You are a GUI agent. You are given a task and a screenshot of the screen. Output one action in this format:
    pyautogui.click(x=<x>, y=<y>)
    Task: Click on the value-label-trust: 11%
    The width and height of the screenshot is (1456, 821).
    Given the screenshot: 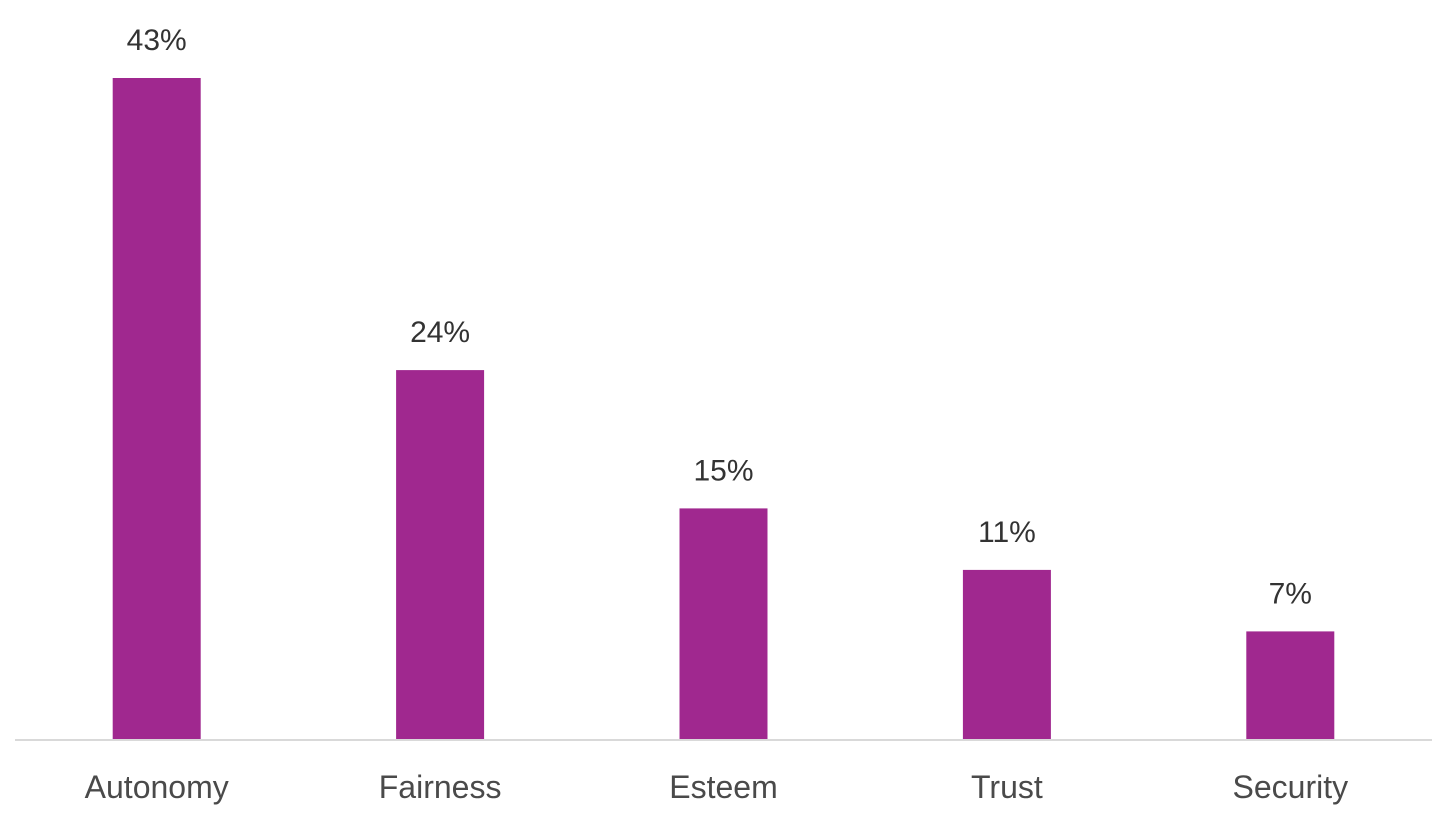 What is the action you would take?
    pyautogui.click(x=1007, y=532)
    